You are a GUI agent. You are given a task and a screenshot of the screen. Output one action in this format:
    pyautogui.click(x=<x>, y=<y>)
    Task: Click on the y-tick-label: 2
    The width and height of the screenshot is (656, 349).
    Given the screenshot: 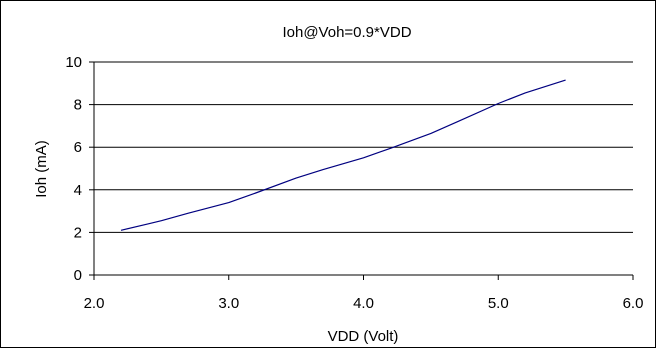 What is the action you would take?
    pyautogui.click(x=78, y=232)
    